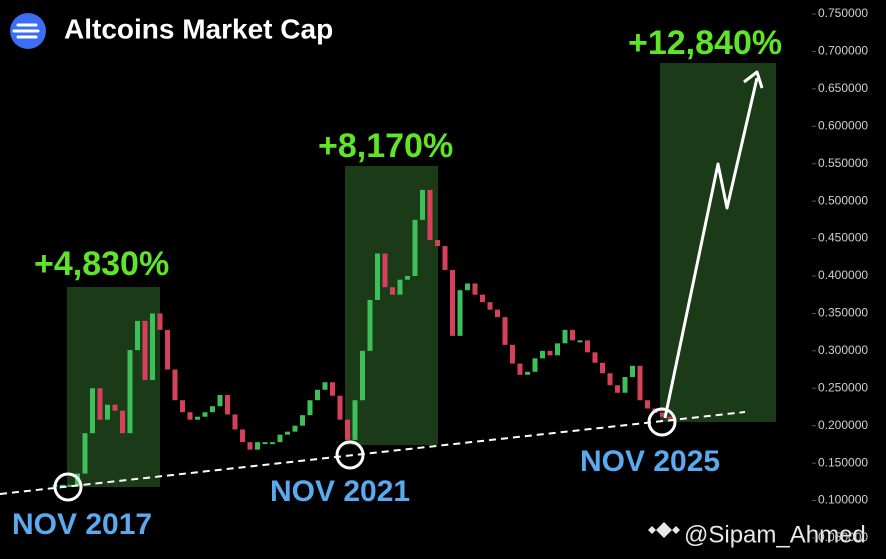 The width and height of the screenshot is (886, 559). What do you see at coordinates (705, 43) in the screenshot?
I see `annotation: +12,840%` at bounding box center [705, 43].